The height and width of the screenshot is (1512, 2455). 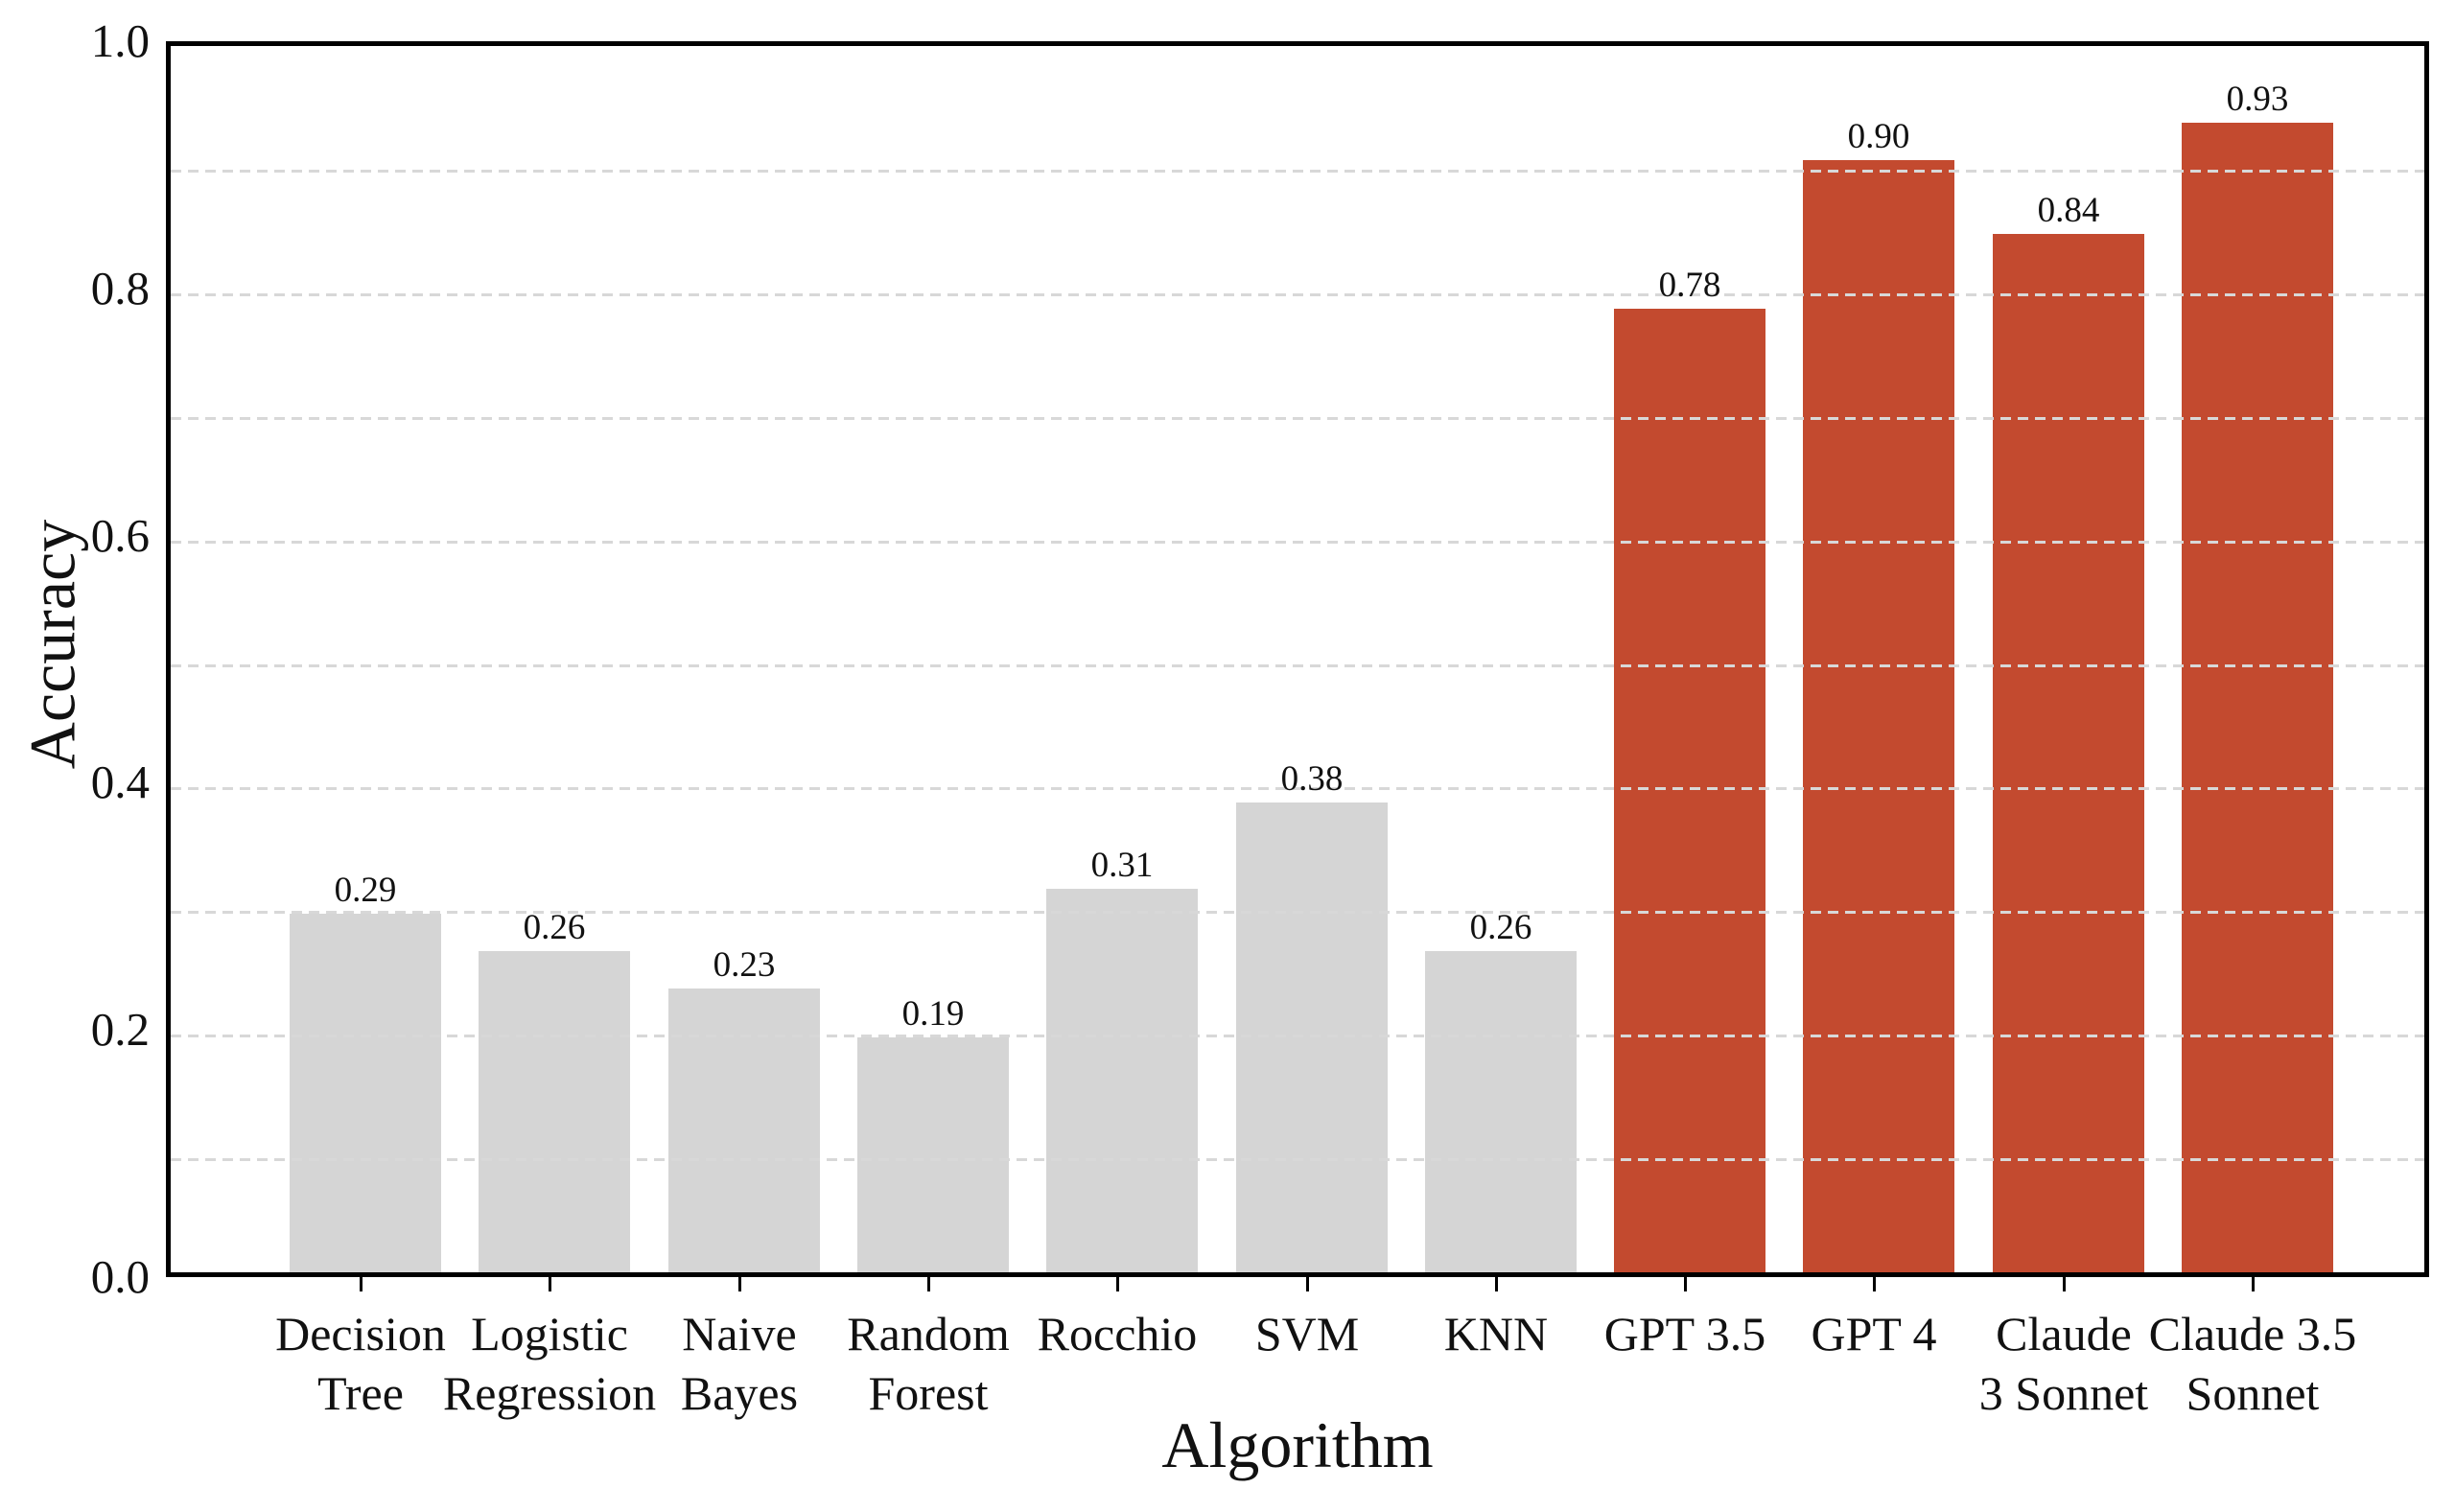 I want to click on bar-value-label: 0.93, so click(x=2257, y=99).